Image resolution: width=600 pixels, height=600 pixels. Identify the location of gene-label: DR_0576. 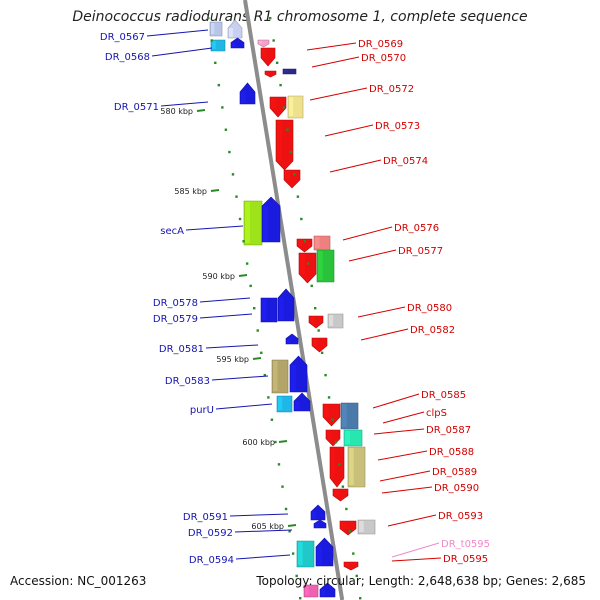
(416, 228).